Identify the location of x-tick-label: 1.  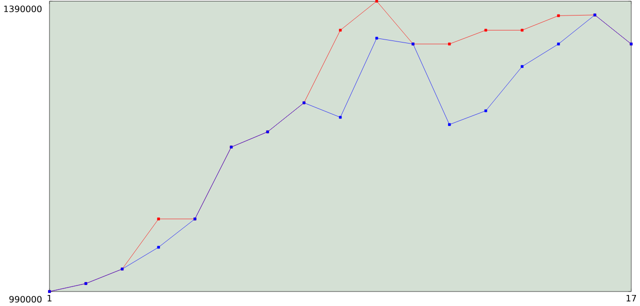
(50, 298).